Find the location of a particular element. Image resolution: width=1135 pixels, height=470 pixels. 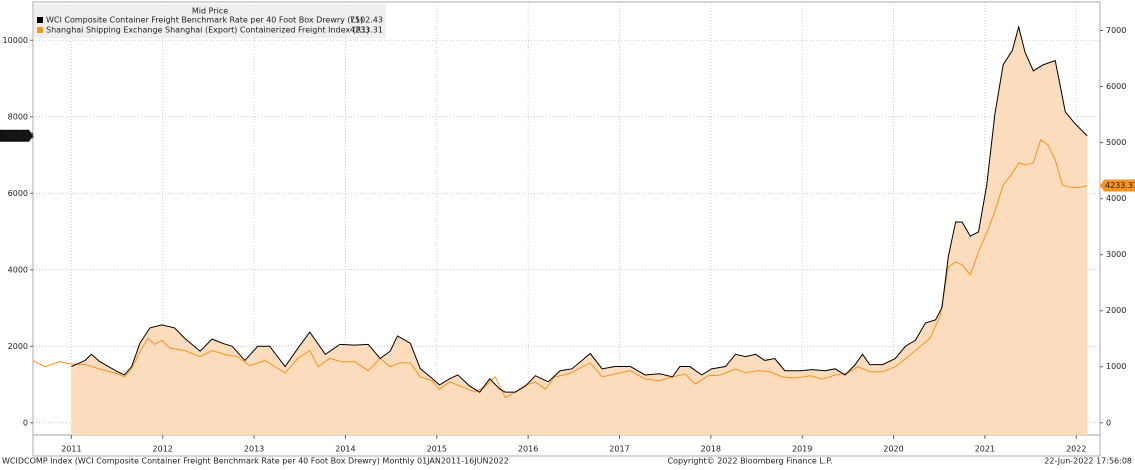

y-tick-label: 6000 is located at coordinates (18, 193).